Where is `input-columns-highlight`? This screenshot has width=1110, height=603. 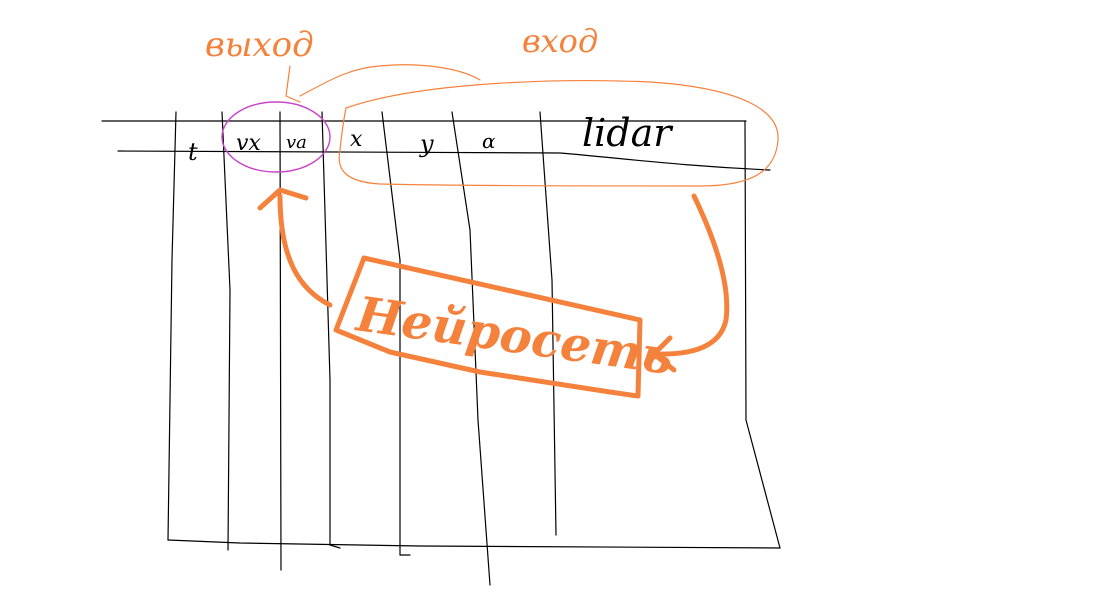 input-columns-highlight is located at coordinates (558, 133).